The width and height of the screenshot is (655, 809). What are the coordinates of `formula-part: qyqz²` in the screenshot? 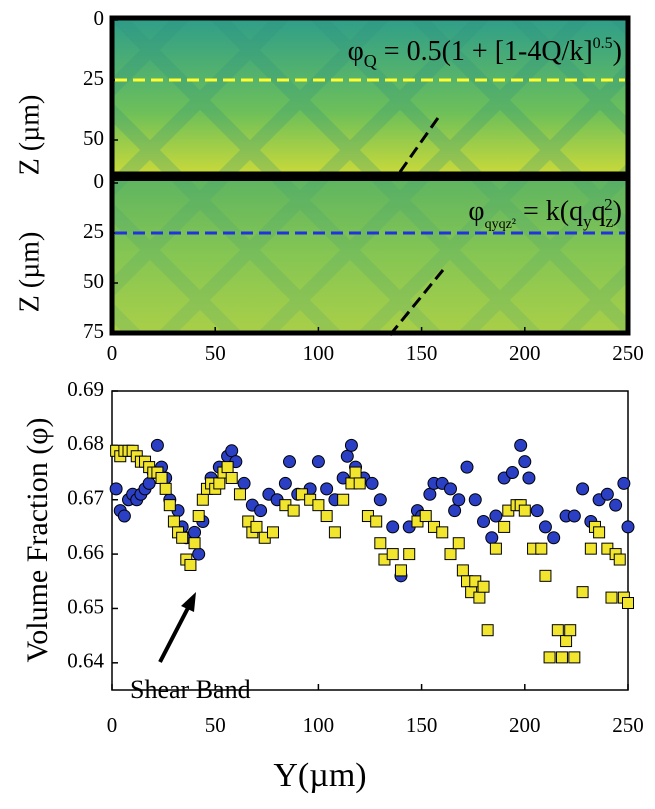 It's located at (500, 224).